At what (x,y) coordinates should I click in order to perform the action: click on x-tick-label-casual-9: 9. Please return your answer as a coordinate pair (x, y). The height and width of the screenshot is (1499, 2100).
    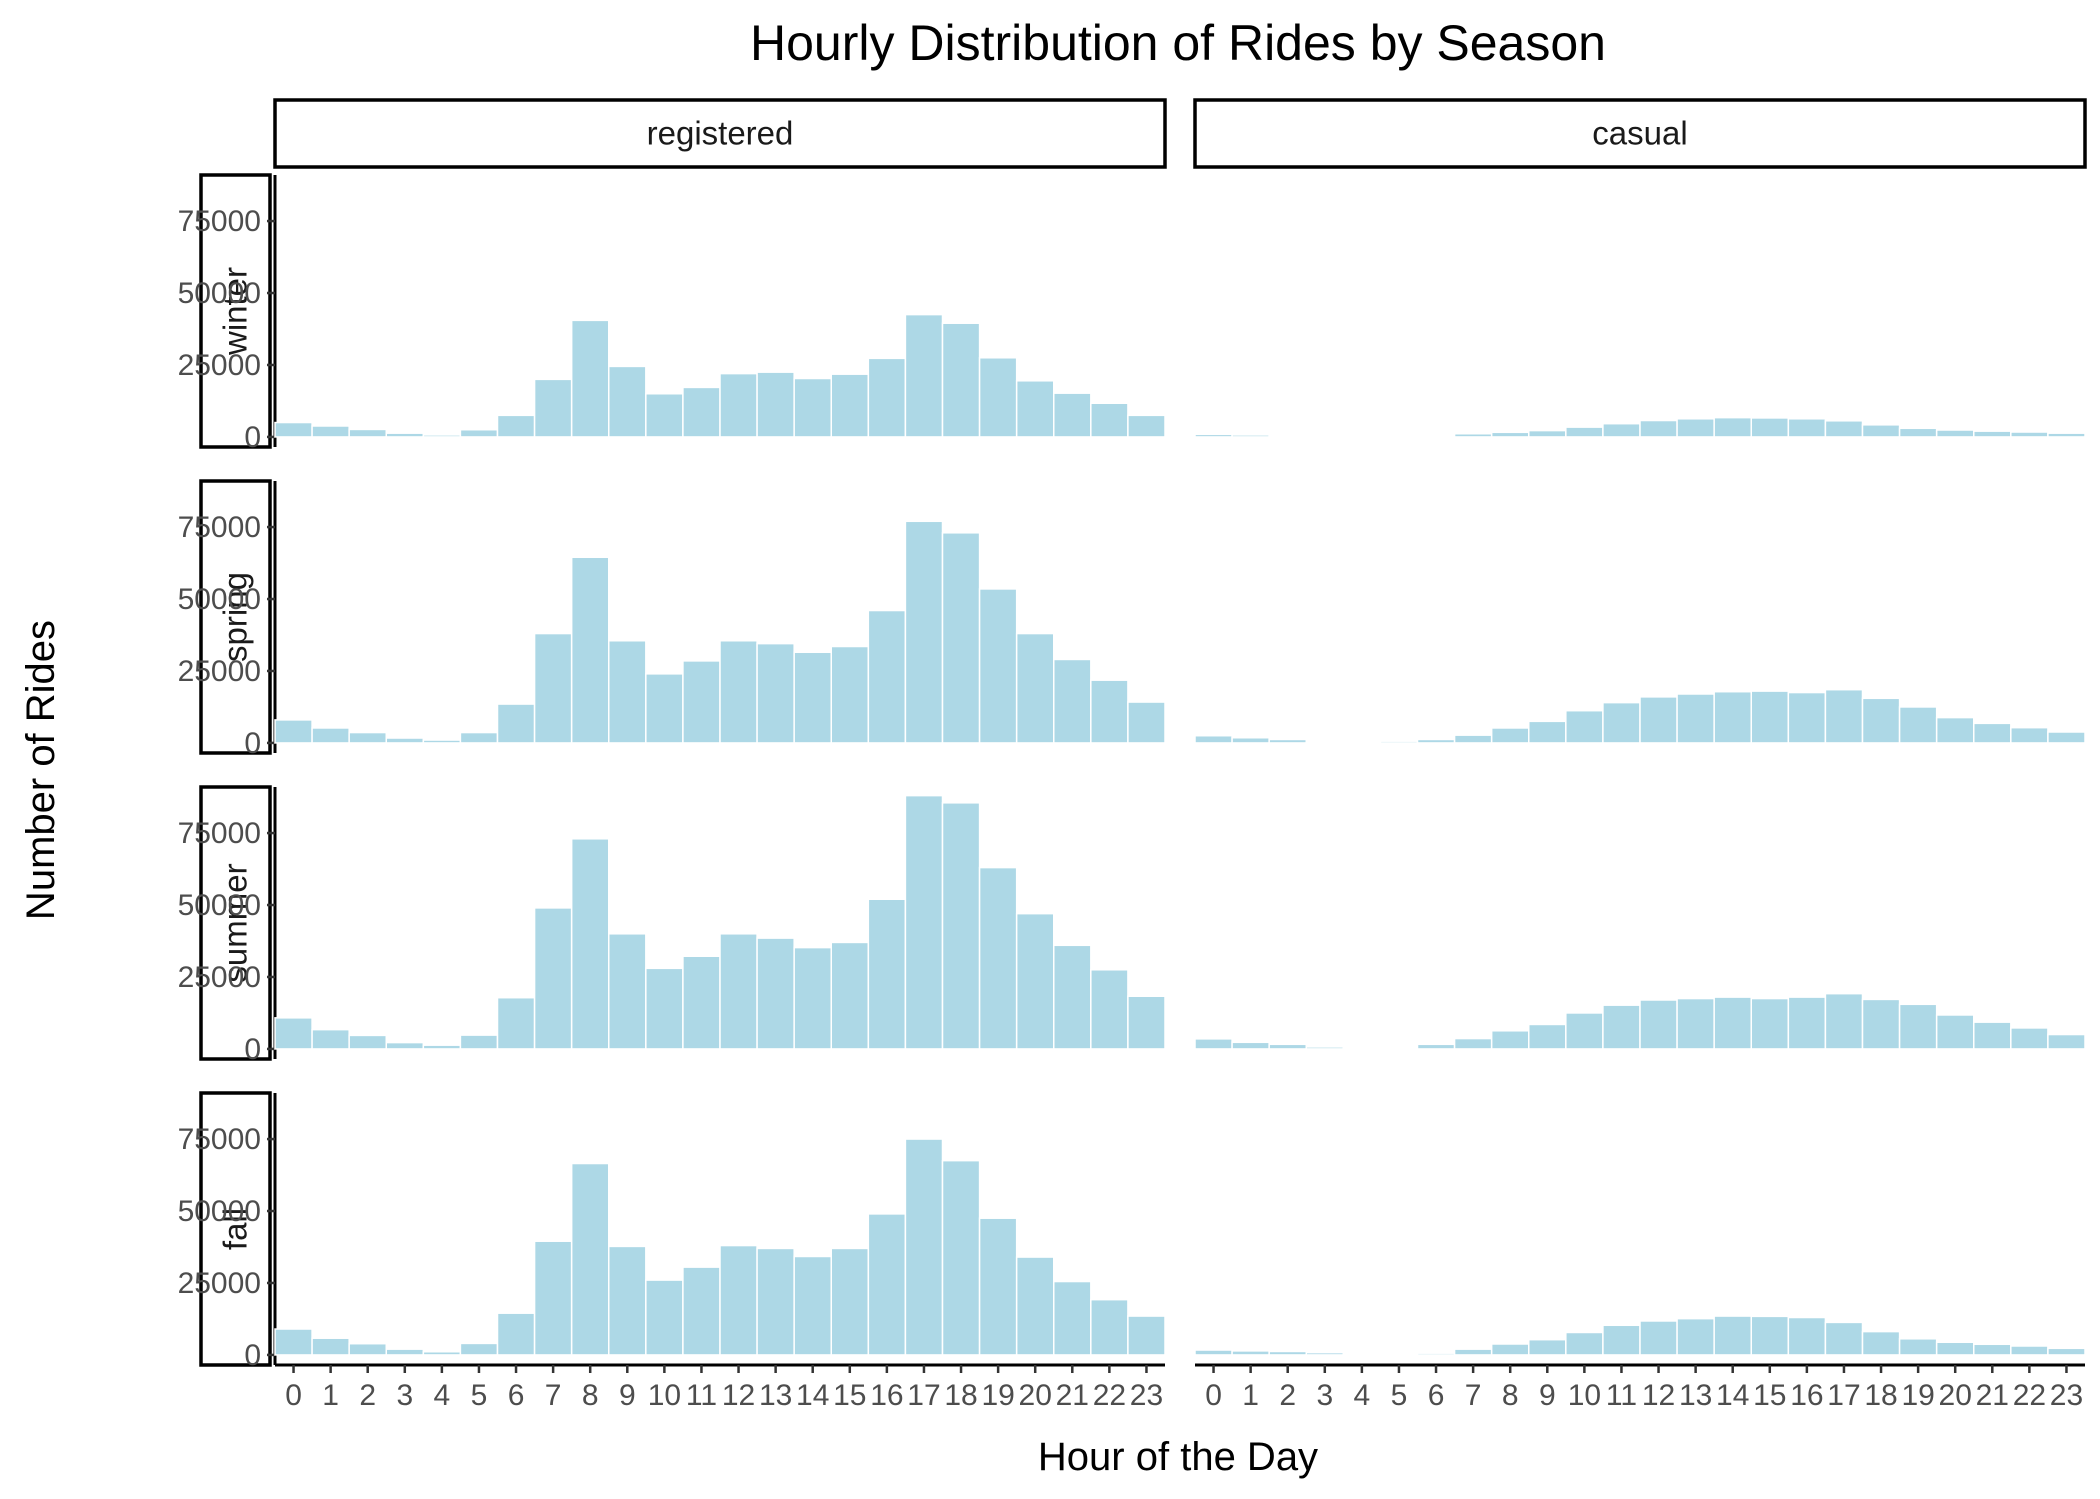
    Looking at the image, I should click on (1547, 1395).